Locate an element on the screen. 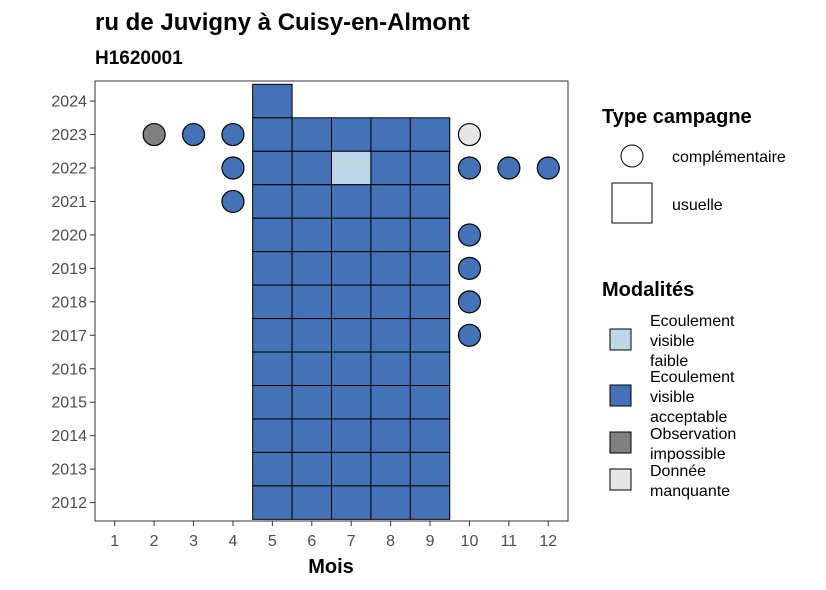  y-tick-label: 2021 is located at coordinates (69, 202).